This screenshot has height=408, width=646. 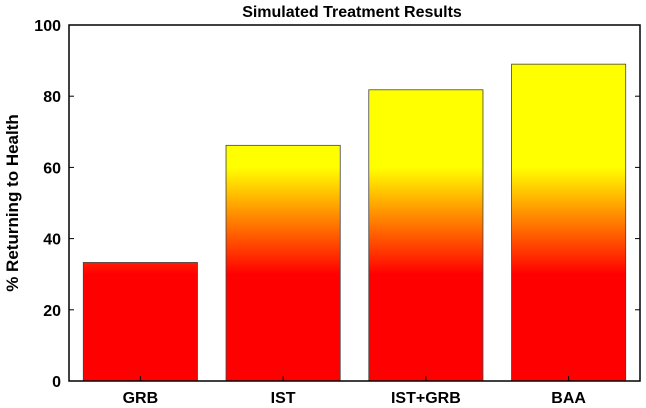 I want to click on bar-grb, so click(x=140, y=322).